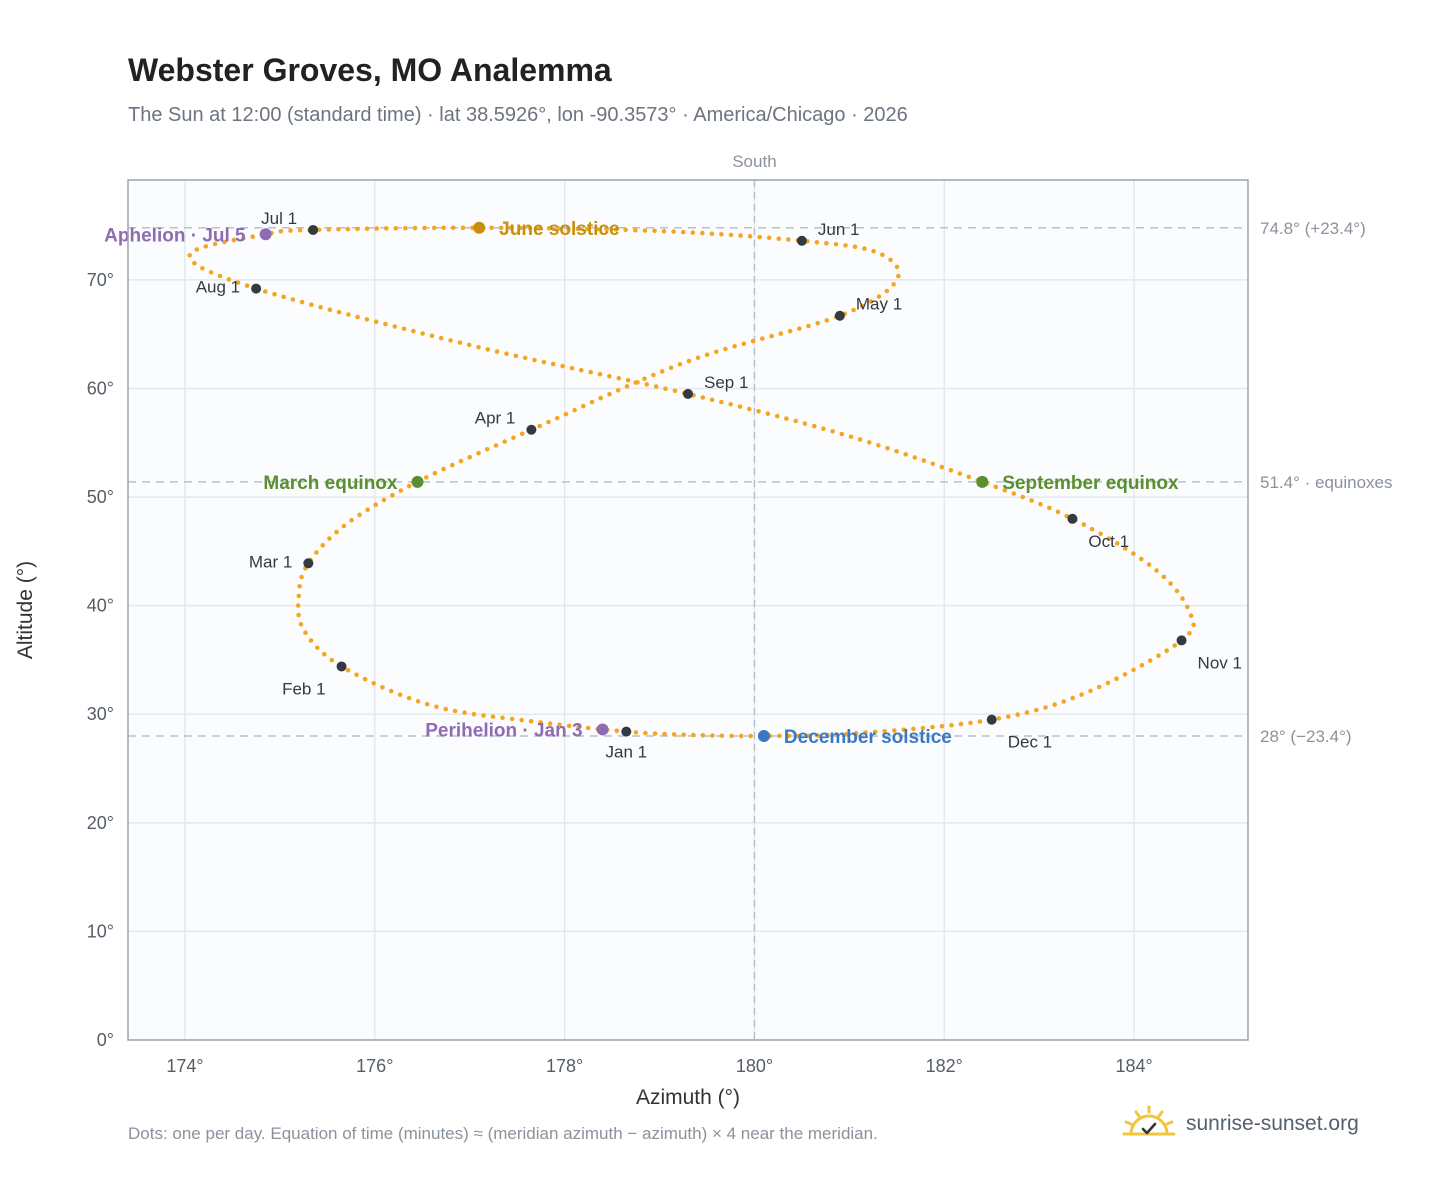 The width and height of the screenshot is (1448, 1188). What do you see at coordinates (303, 688) in the screenshot?
I see `month-label: Feb 1` at bounding box center [303, 688].